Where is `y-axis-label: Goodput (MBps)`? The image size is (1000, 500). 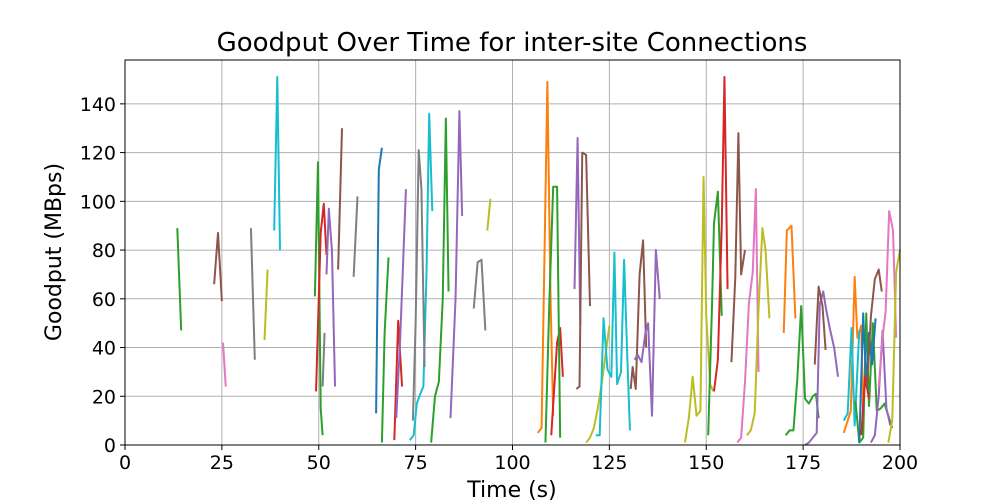 y-axis-label: Goodput (MBps) is located at coordinates (54, 252).